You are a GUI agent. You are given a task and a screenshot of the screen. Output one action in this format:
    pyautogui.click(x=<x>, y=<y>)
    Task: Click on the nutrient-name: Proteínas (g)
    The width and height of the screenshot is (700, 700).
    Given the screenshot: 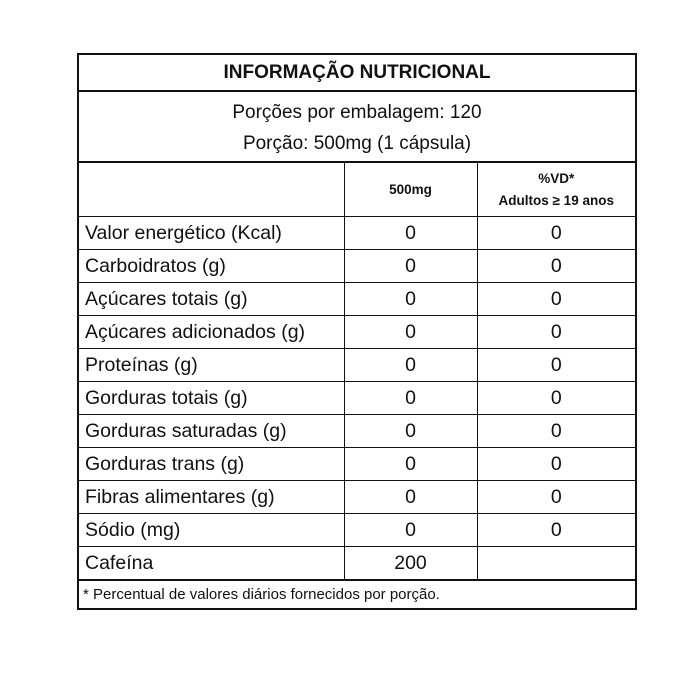 What is the action you would take?
    pyautogui.click(x=212, y=365)
    